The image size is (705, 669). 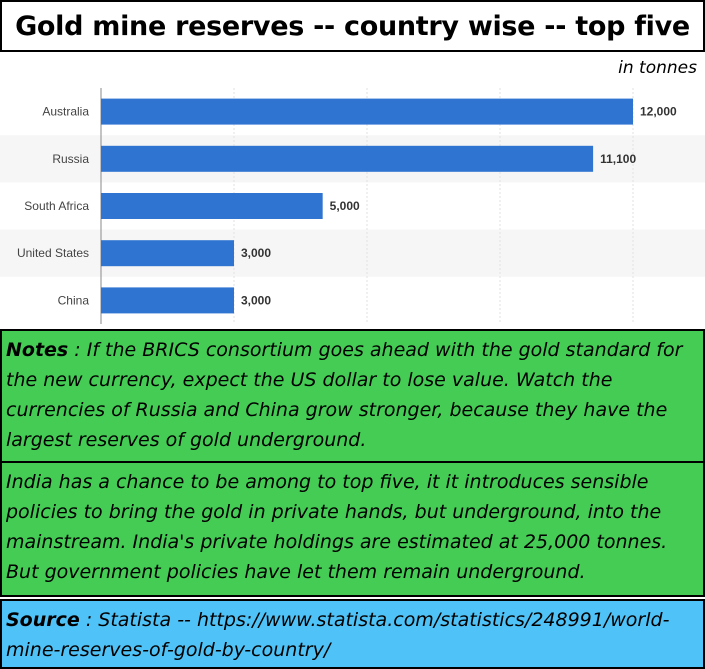 What do you see at coordinates (74, 300) in the screenshot?
I see `category-label: China` at bounding box center [74, 300].